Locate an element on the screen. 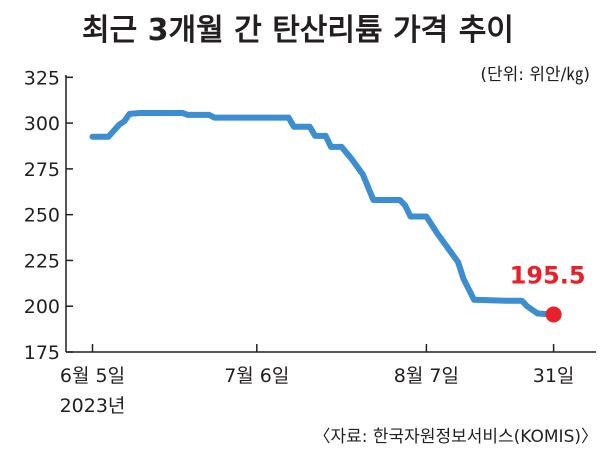  y-tick-label: 175 is located at coordinates (42, 353).